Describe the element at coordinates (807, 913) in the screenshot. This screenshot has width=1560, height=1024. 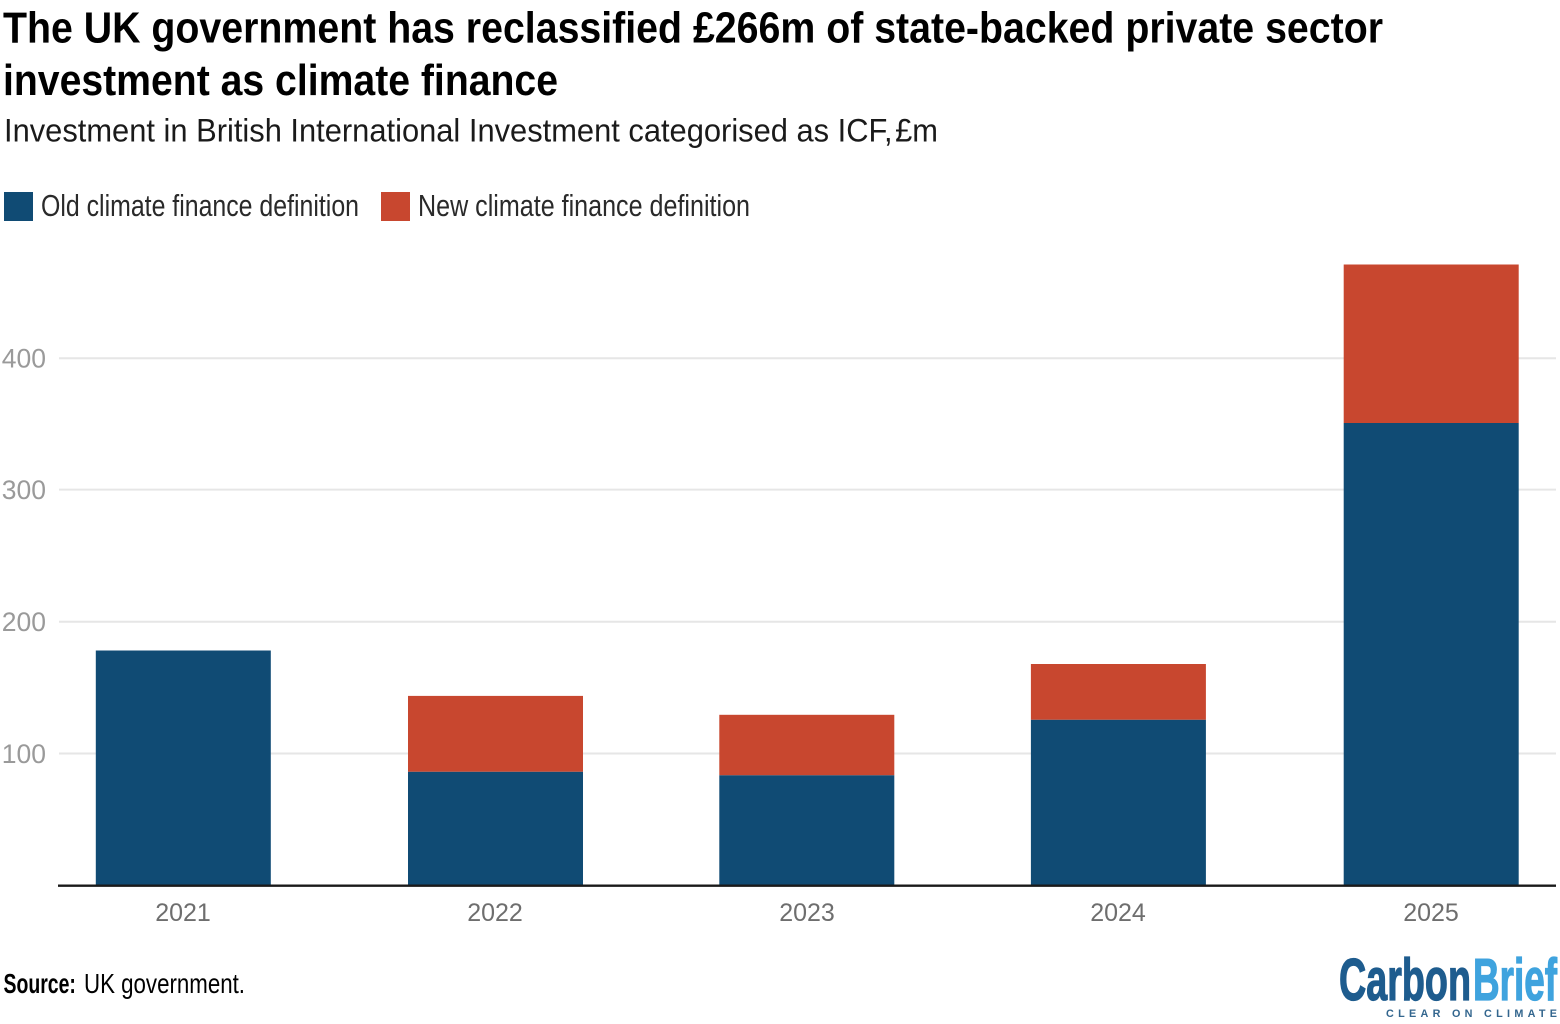
I see `svg-text: 2023` at that location.